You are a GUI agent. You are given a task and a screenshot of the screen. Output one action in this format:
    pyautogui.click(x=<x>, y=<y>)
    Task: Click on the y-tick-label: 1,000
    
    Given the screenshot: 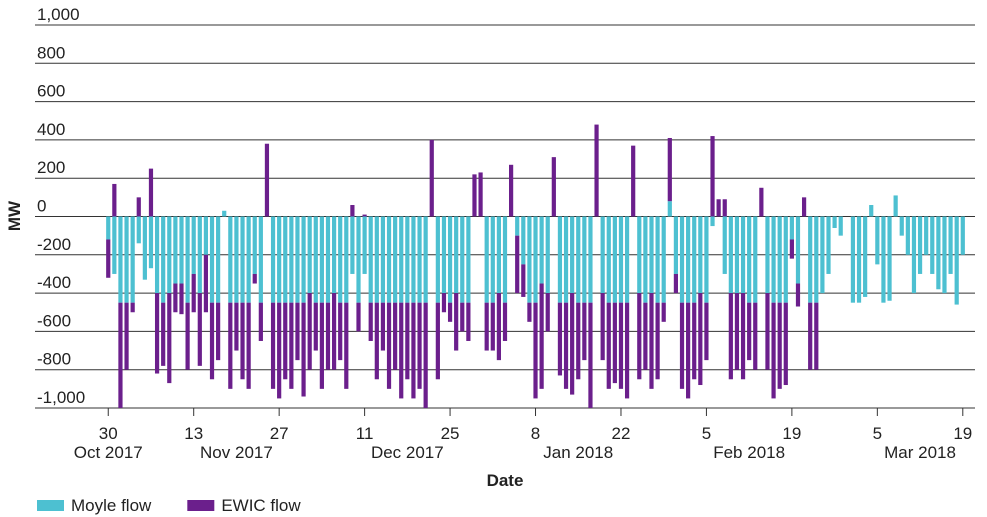 What is the action you would take?
    pyautogui.click(x=58, y=14)
    